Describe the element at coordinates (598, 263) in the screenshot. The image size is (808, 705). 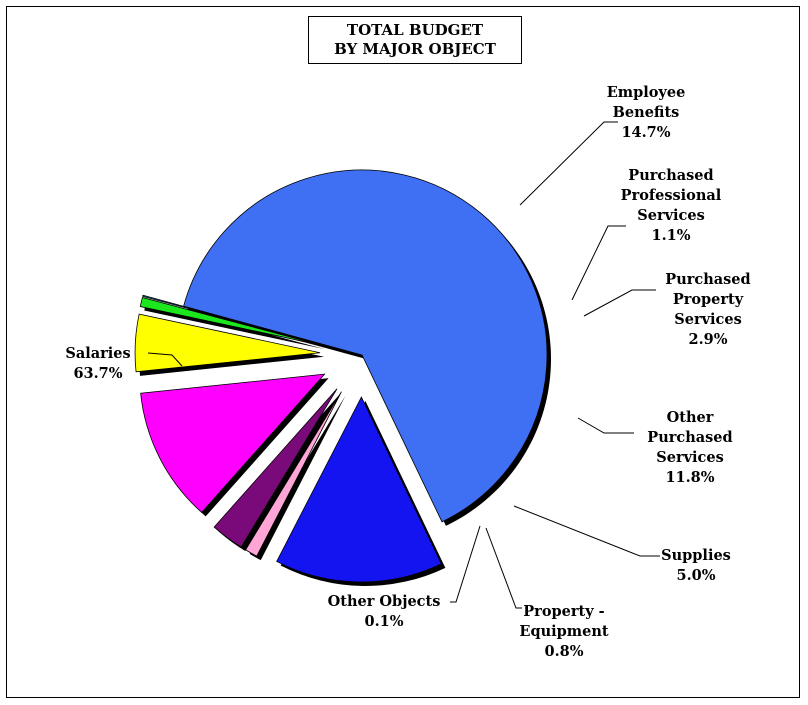
I see `leader-line-purchased-professional-services` at that location.